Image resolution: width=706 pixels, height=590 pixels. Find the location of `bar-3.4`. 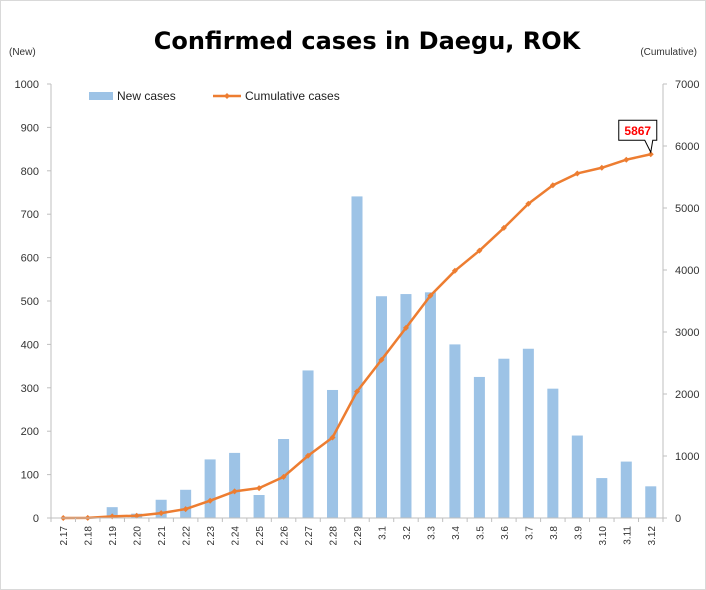

bar-3.4 is located at coordinates (455, 431).